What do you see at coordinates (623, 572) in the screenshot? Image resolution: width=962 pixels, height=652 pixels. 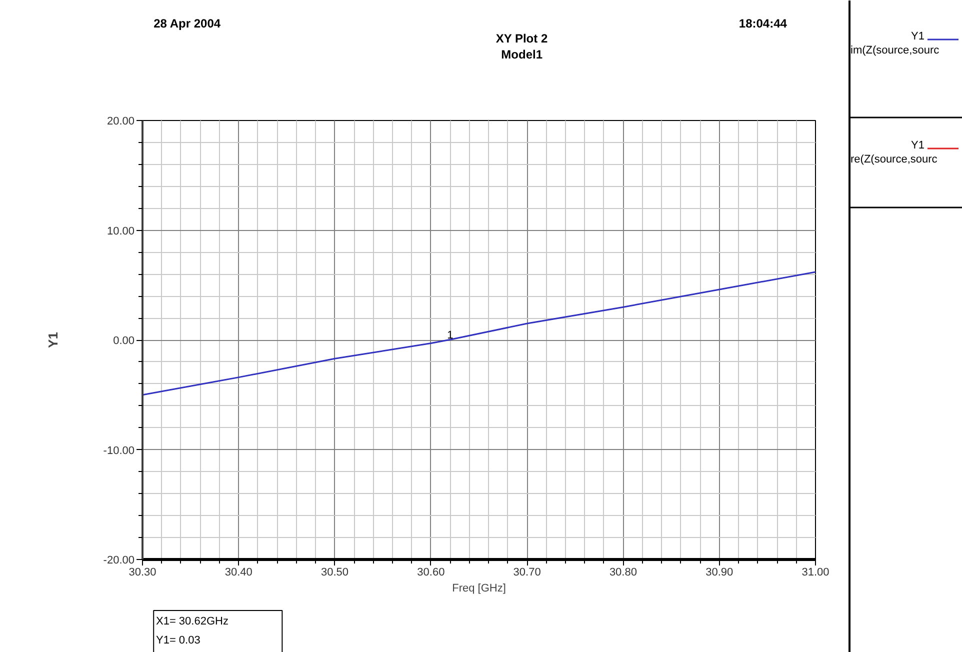 I see `x-tick-label: 30.80` at bounding box center [623, 572].